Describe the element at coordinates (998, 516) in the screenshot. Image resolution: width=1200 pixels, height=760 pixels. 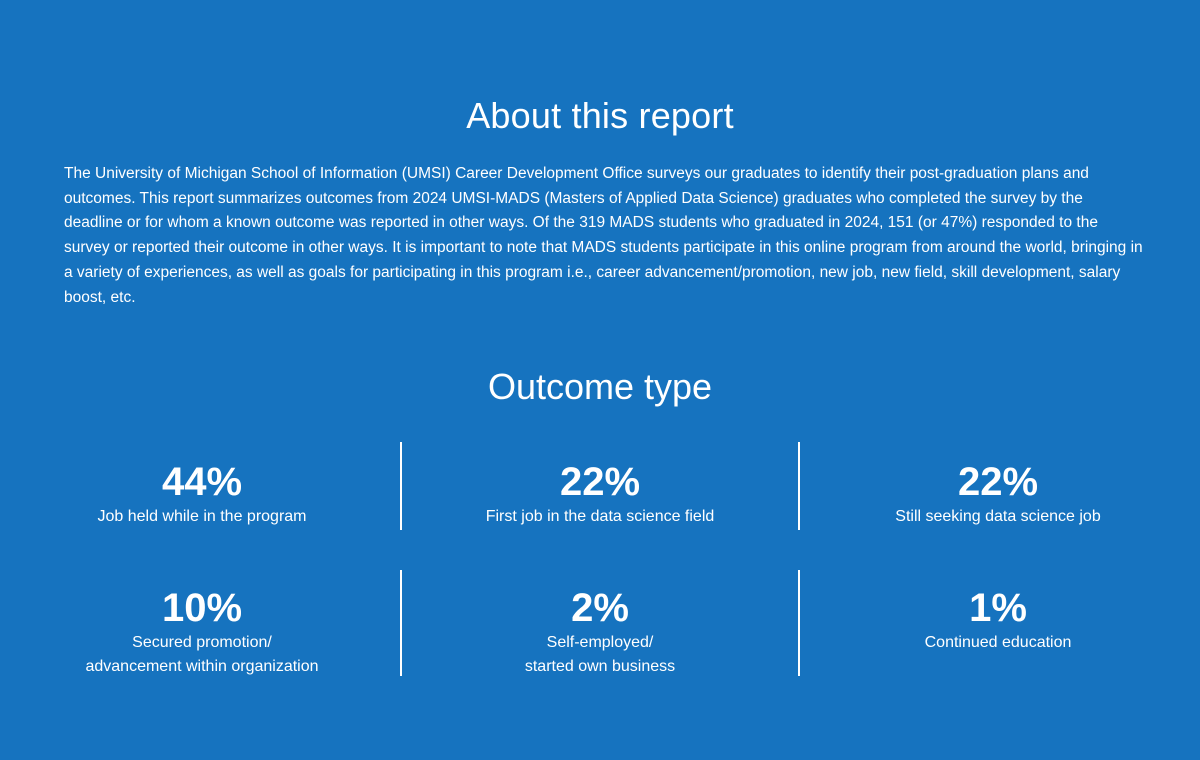
I see `outcome-label: Still seeking data science job` at that location.